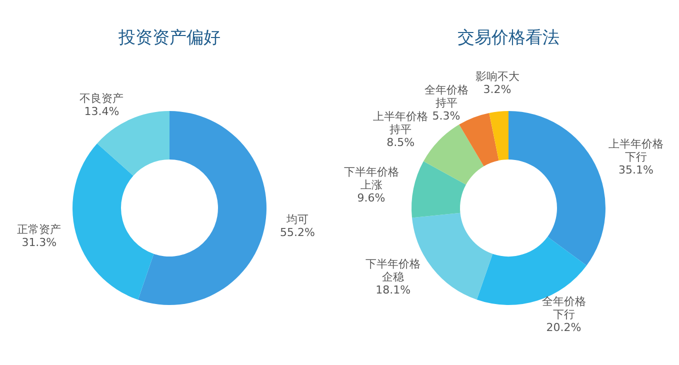  What do you see at coordinates (400, 142) in the screenshot?
I see `data-label: 8.5%` at bounding box center [400, 142].